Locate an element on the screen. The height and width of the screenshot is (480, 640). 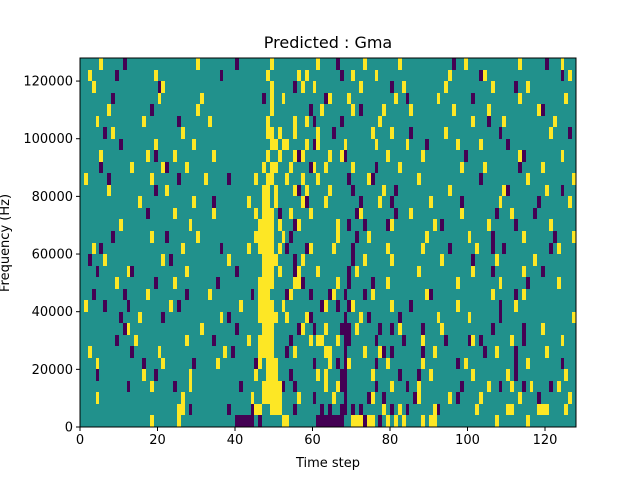
y-axis-label: Frequency (Hz) is located at coordinates (6, 243).